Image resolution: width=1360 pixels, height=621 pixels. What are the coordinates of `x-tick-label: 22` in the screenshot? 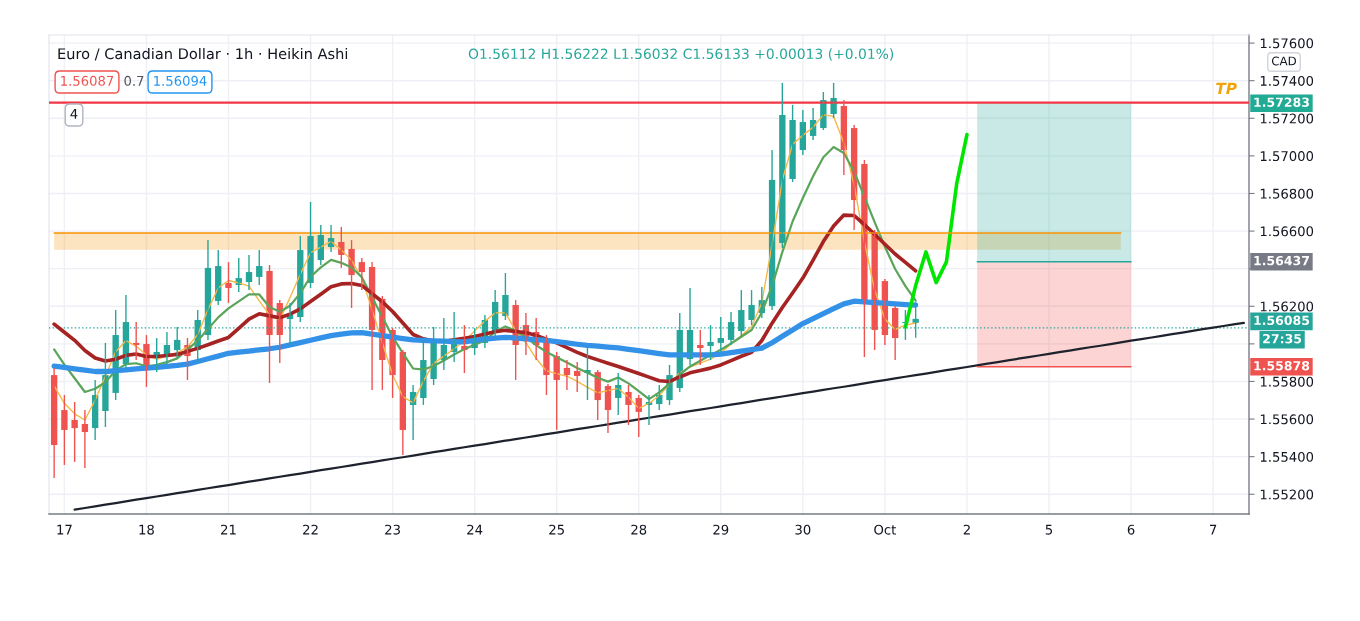 It's located at (310, 529).